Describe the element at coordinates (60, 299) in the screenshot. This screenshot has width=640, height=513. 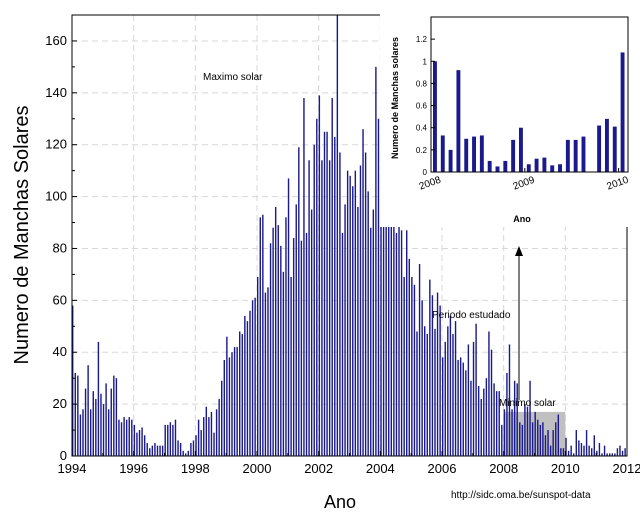
I see `y-tick-label: 60` at that location.